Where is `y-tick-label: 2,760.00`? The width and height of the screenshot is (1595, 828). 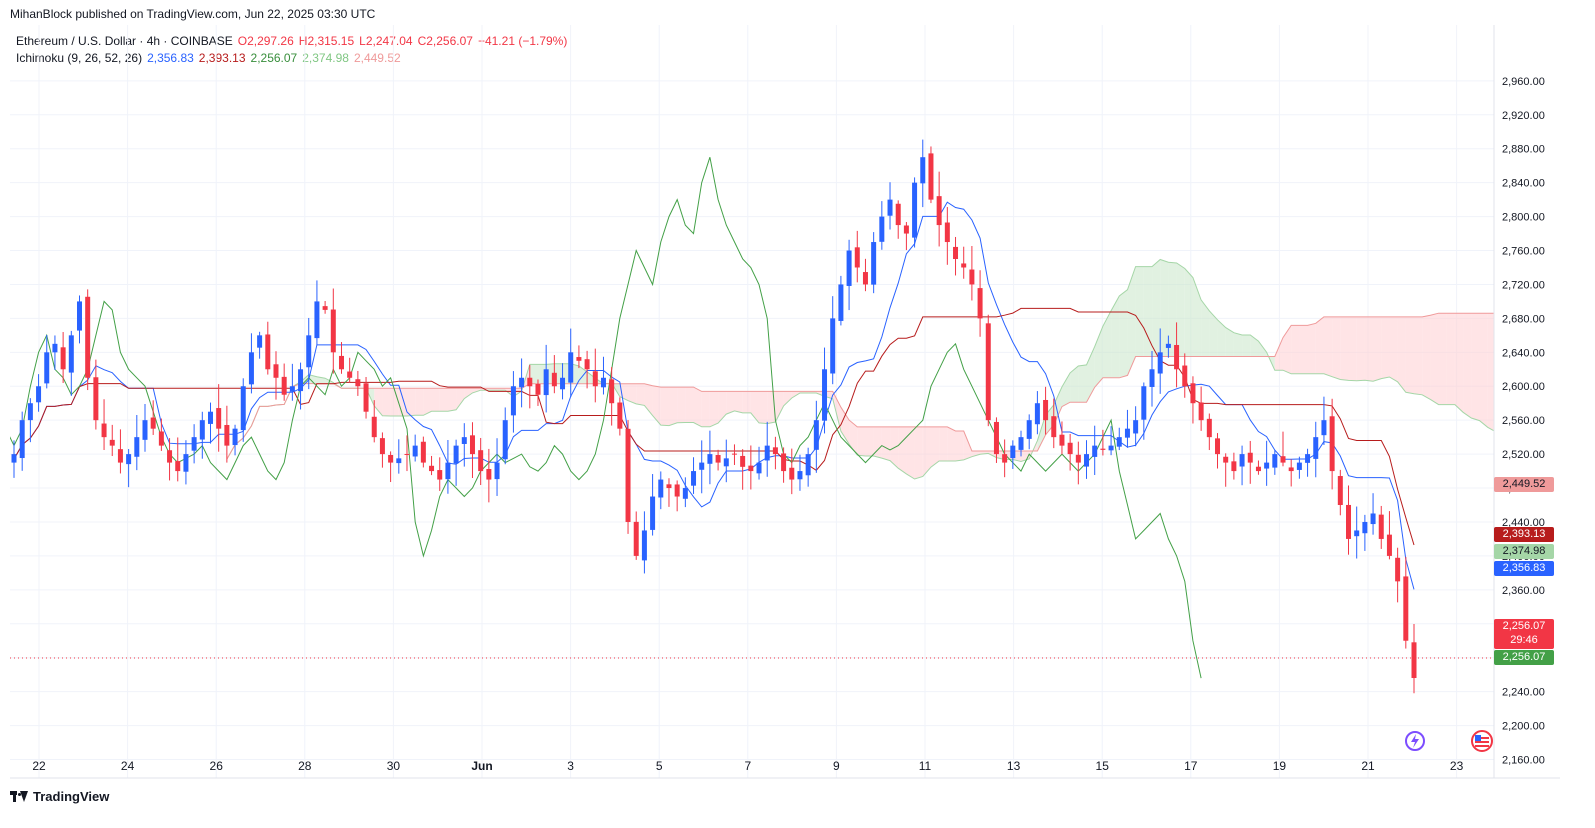 y-tick-label: 2,760.00 is located at coordinates (1523, 252).